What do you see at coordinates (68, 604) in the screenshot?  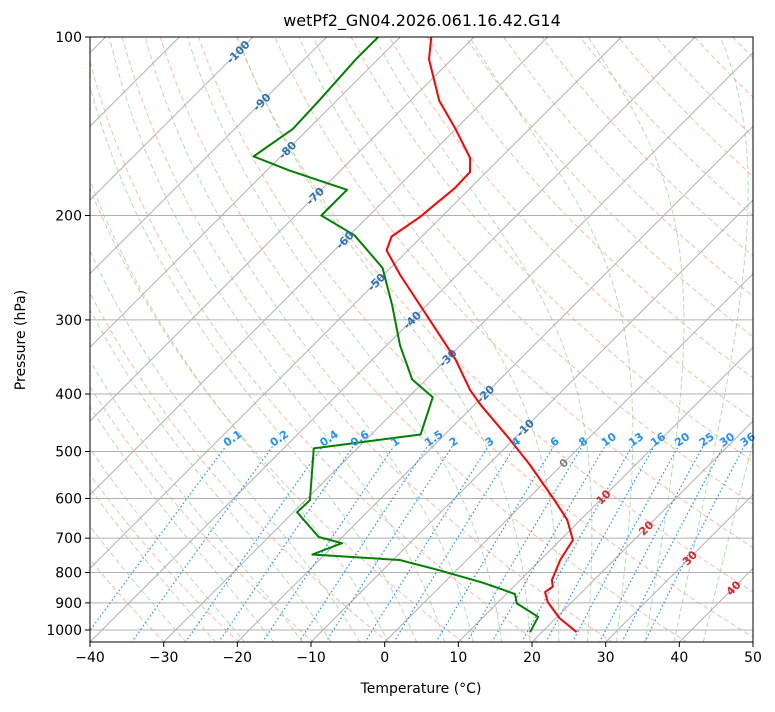 I see `y-tick-label: 900` at bounding box center [68, 604].